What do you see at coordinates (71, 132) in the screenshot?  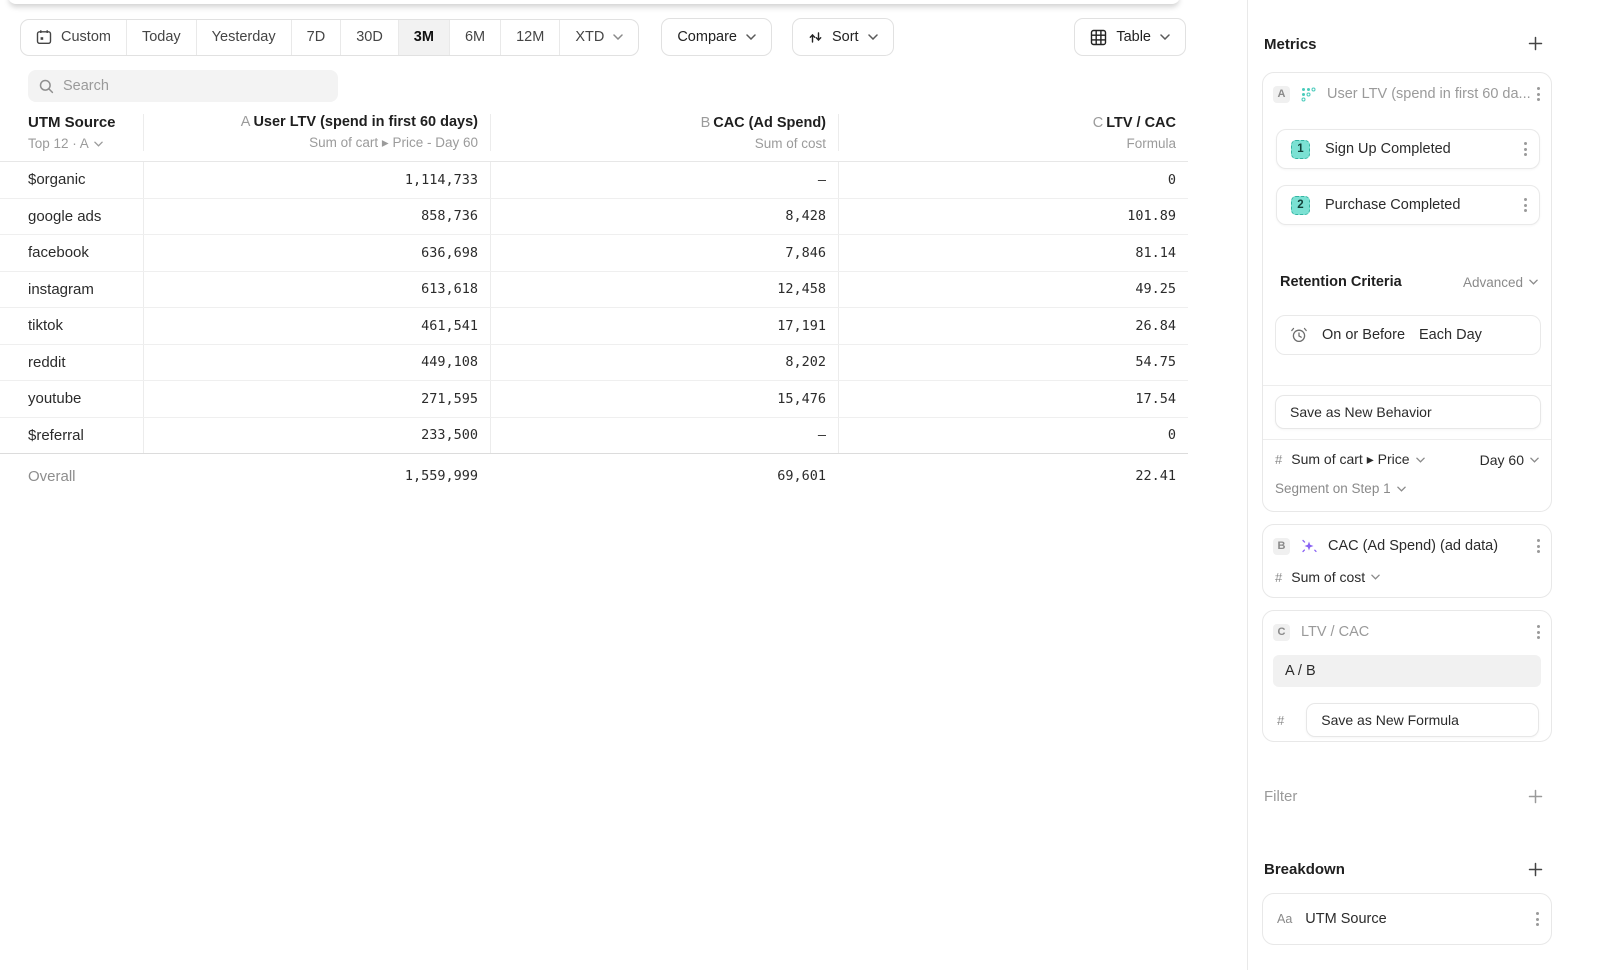 I see `column-header-utm-source: UTM Source Top 12 · A` at bounding box center [71, 132].